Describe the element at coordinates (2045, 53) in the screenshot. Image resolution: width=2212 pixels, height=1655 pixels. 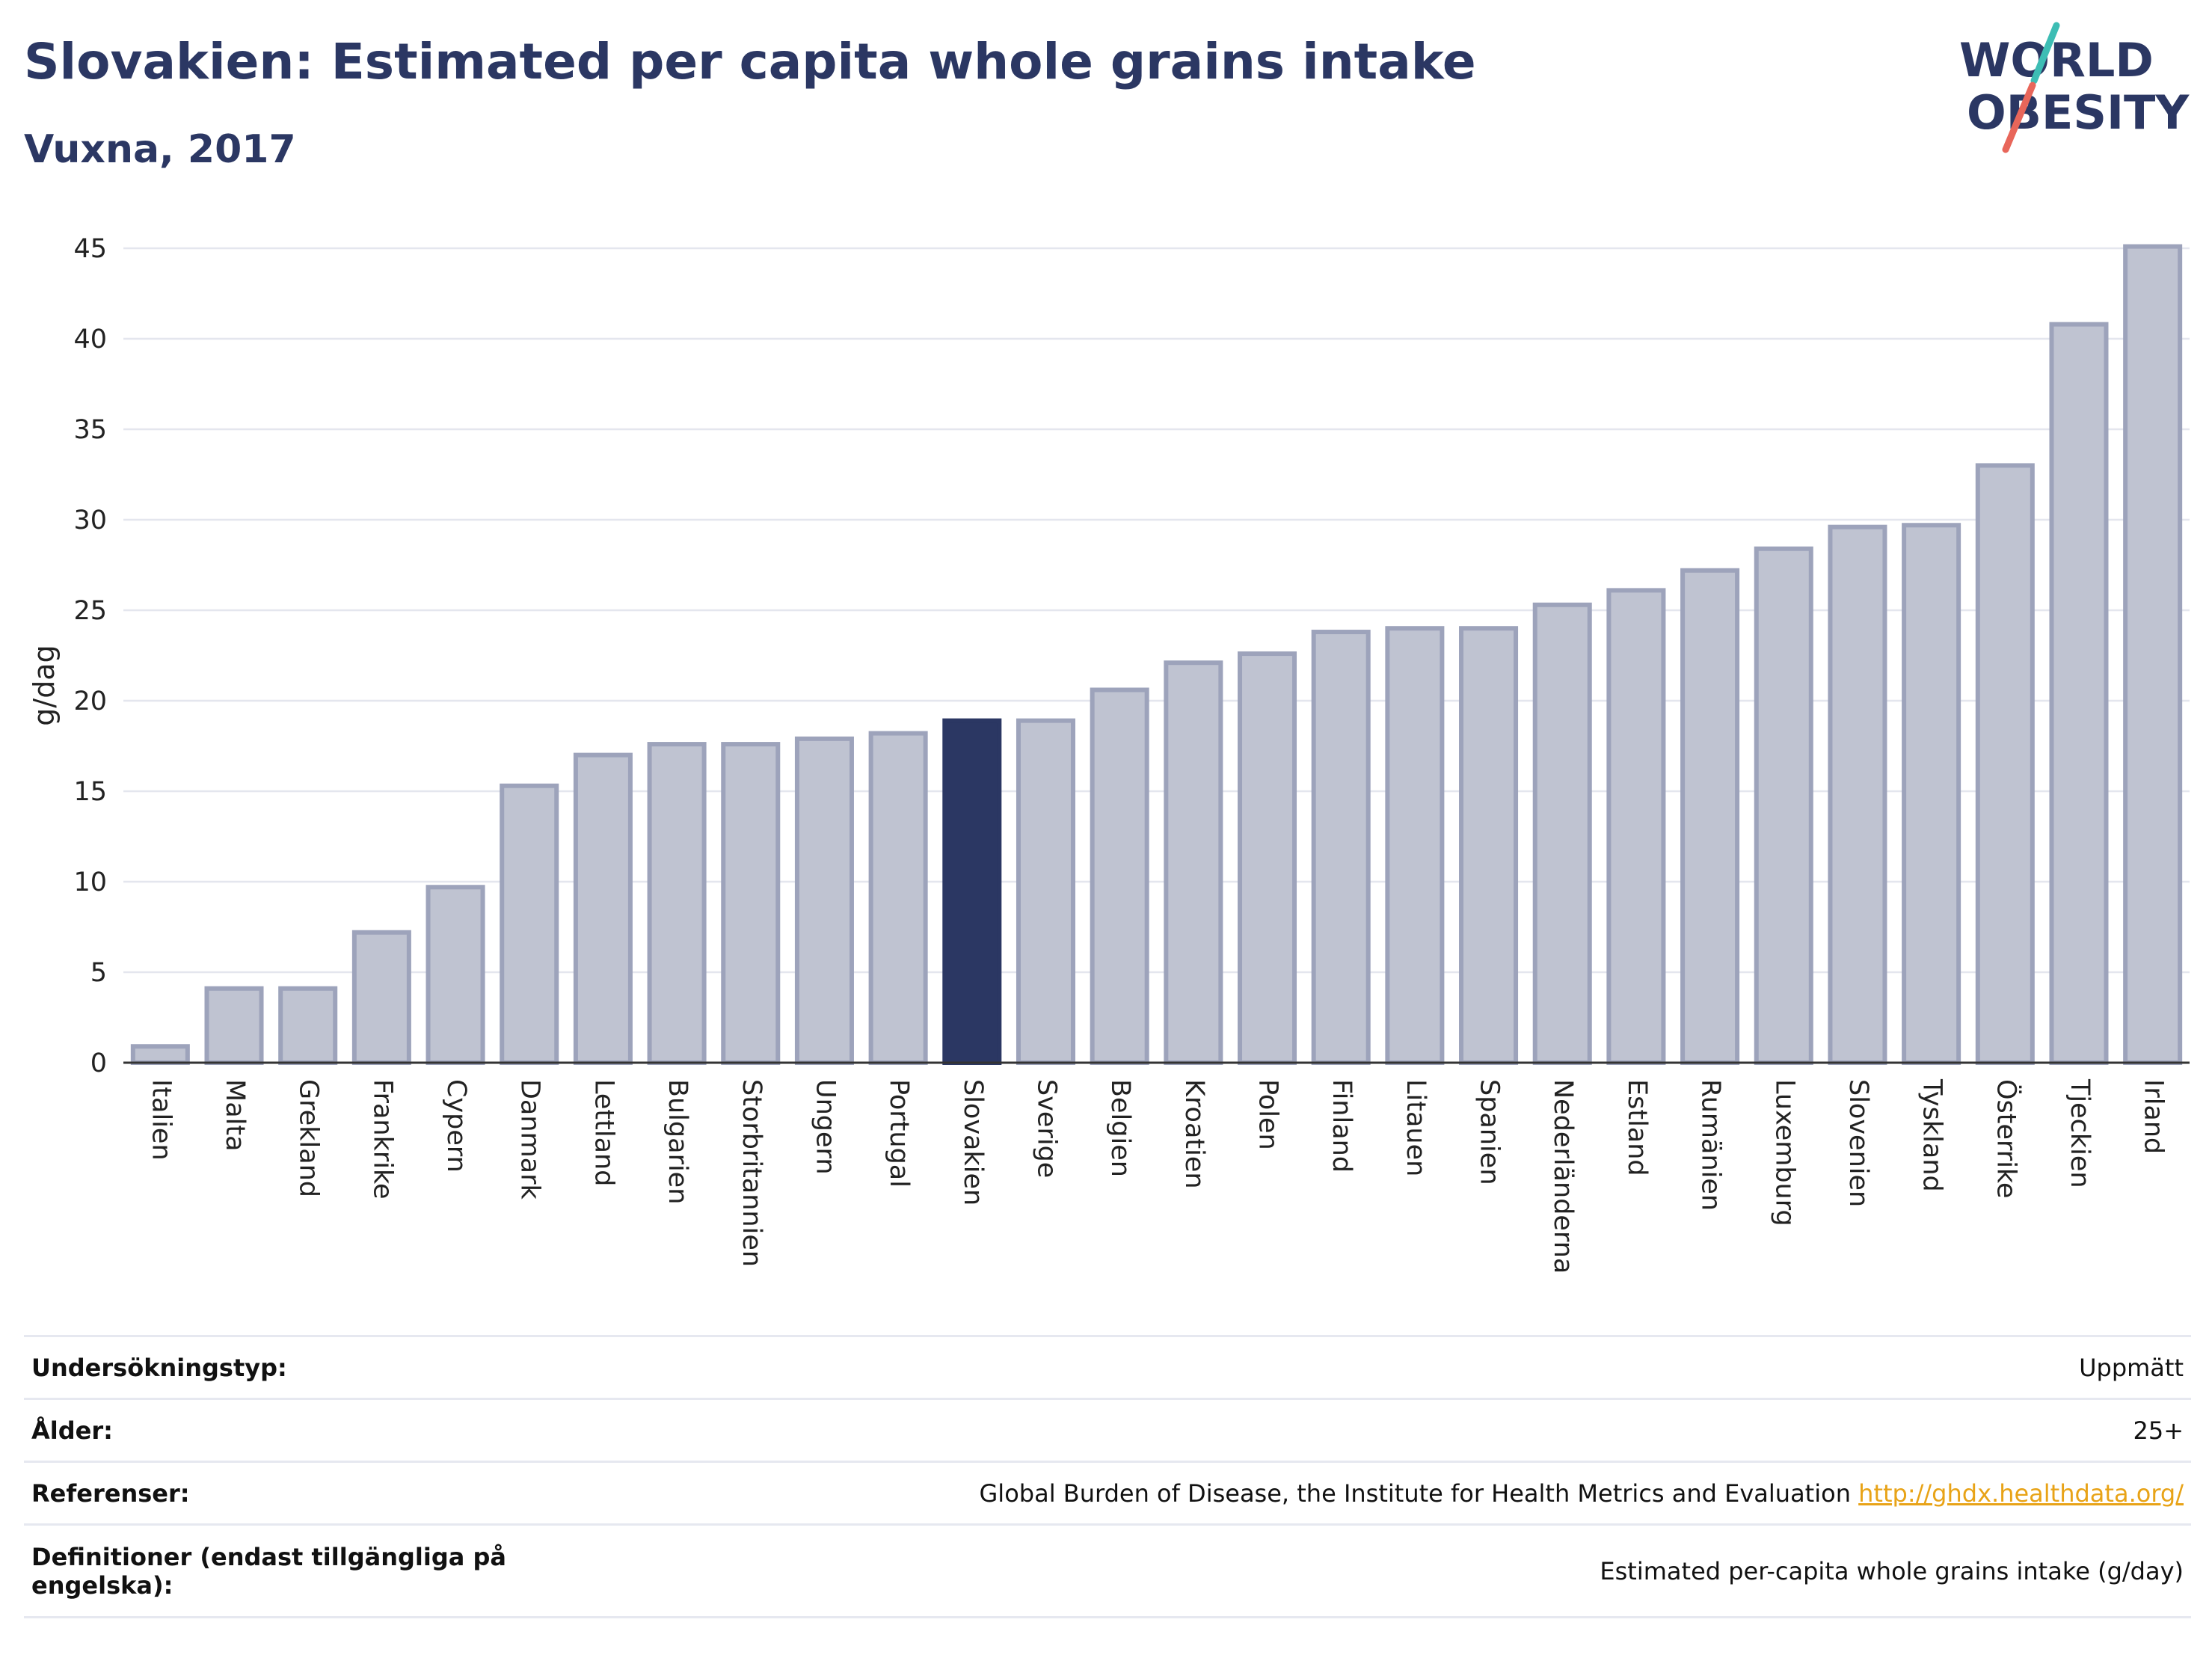
I see `logo-slash-top` at that location.